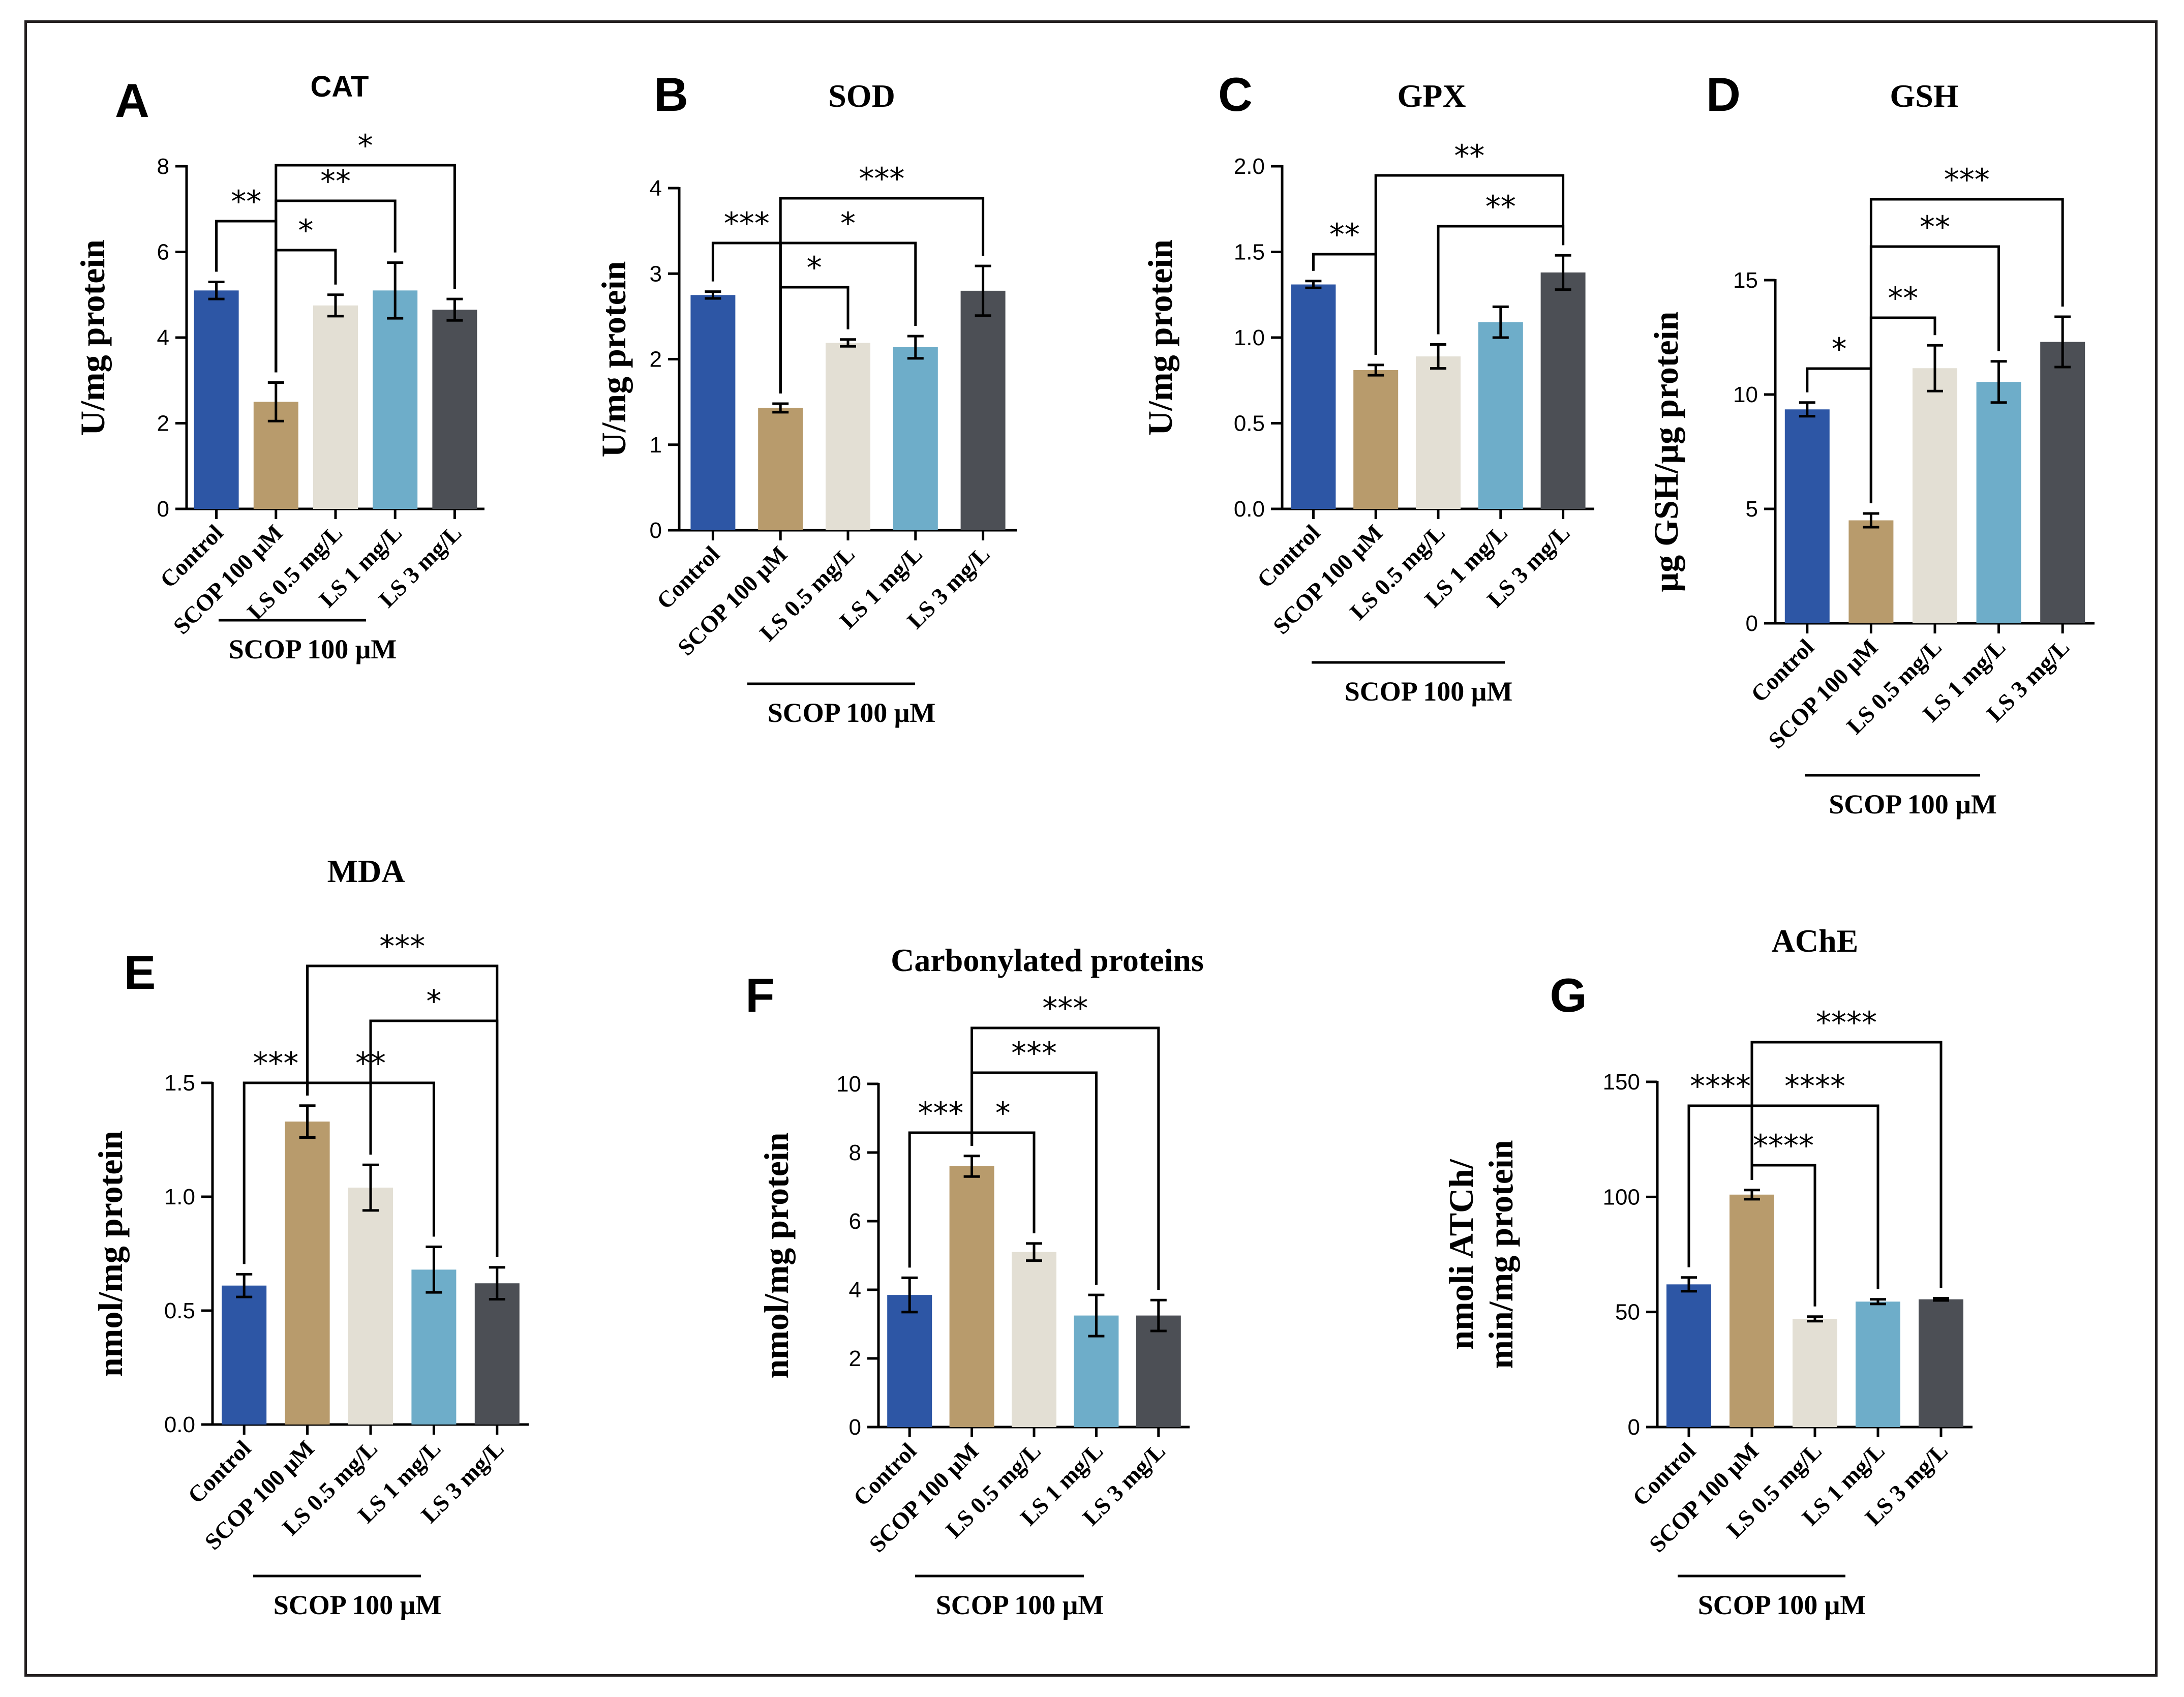 This screenshot has width=2184, height=1697. I want to click on y-axis-label: nmoli ATCh/min/mg protein, so click(1481, 1255).